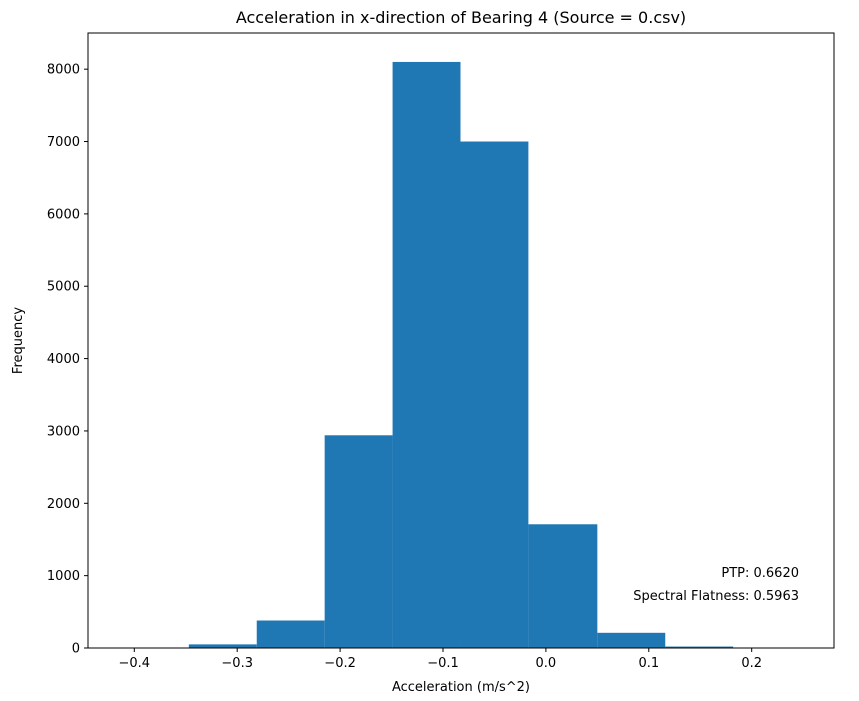 Image resolution: width=859 pixels, height=701 pixels. I want to click on y-tick-label: 2000, so click(63, 504).